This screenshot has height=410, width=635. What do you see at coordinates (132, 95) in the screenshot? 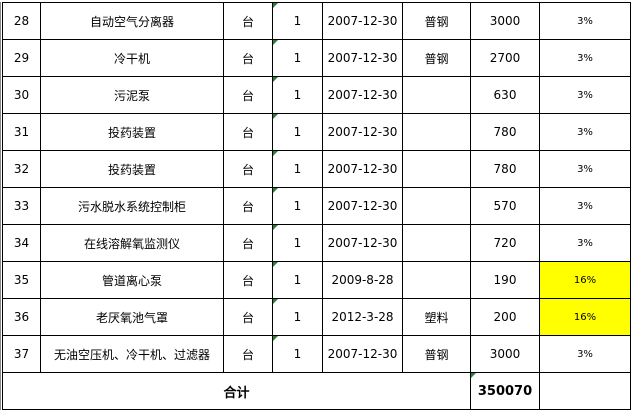
I see `item-name-cell: 污泥泵` at bounding box center [132, 95].